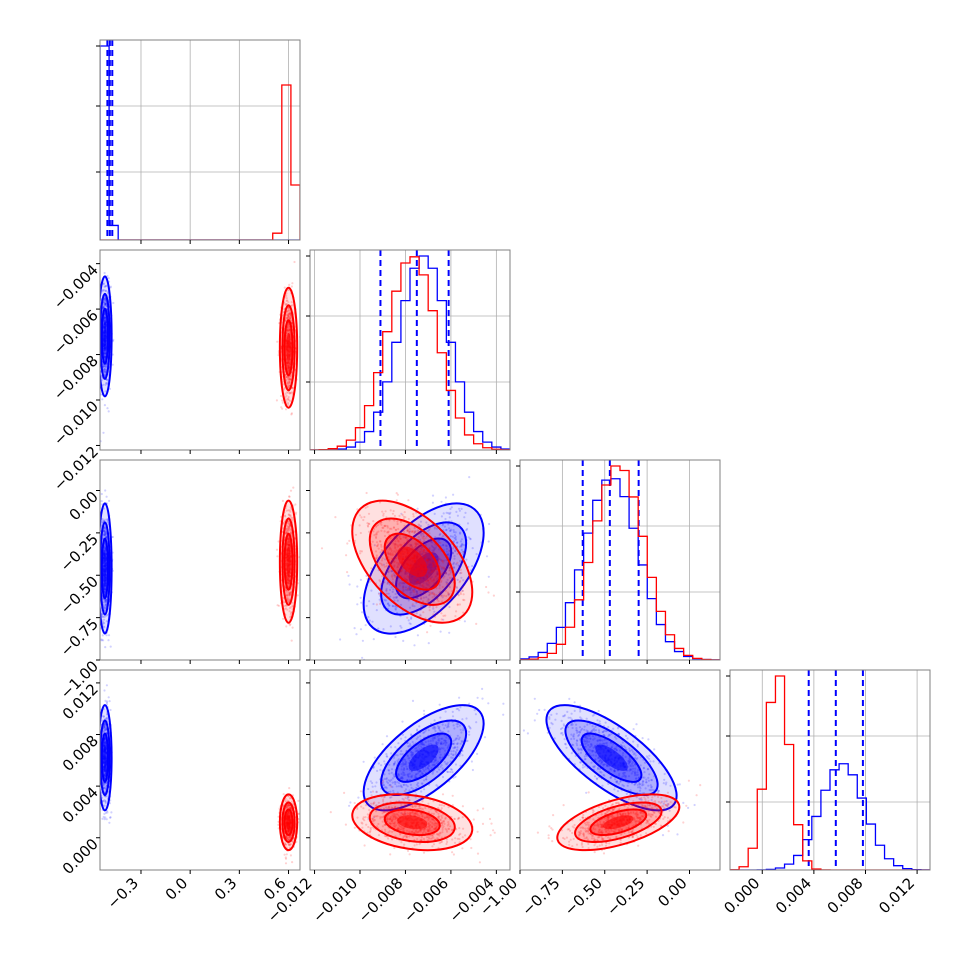 Image resolution: width=970 pixels, height=970 pixels. I want to click on density-fill, so click(288, 347).